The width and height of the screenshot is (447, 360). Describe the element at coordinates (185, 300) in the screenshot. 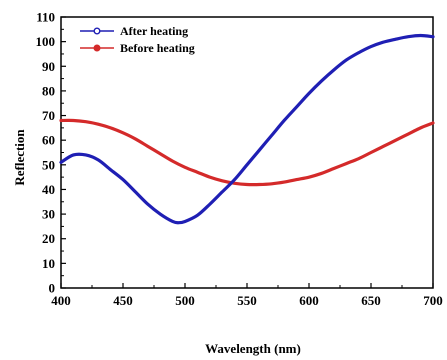

I see `x-tick-label: 500` at that location.